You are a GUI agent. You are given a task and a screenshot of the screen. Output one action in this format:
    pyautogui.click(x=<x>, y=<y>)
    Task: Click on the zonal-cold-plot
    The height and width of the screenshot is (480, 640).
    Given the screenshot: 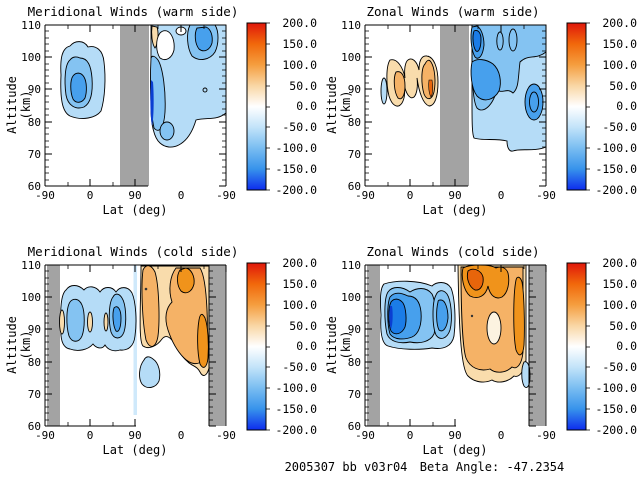 What is the action you would take?
    pyautogui.click(x=477, y=346)
    